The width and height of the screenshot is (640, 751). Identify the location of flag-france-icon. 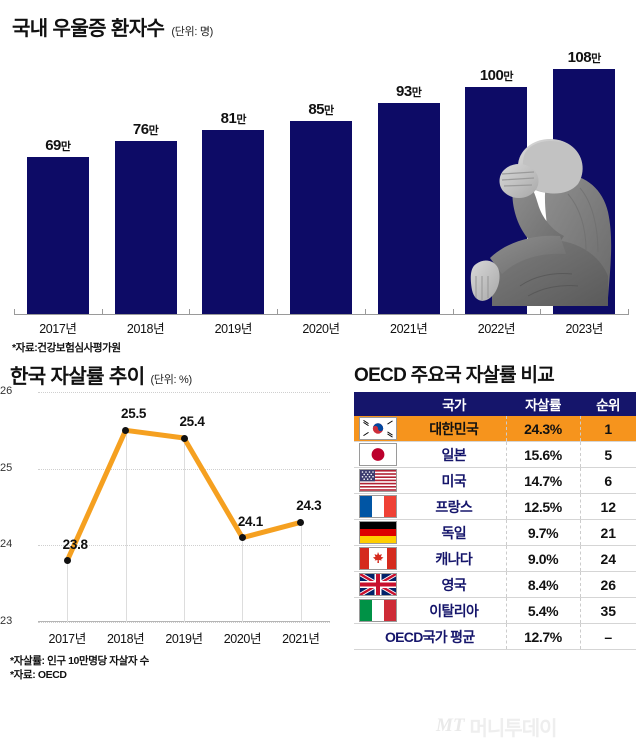
(378, 506).